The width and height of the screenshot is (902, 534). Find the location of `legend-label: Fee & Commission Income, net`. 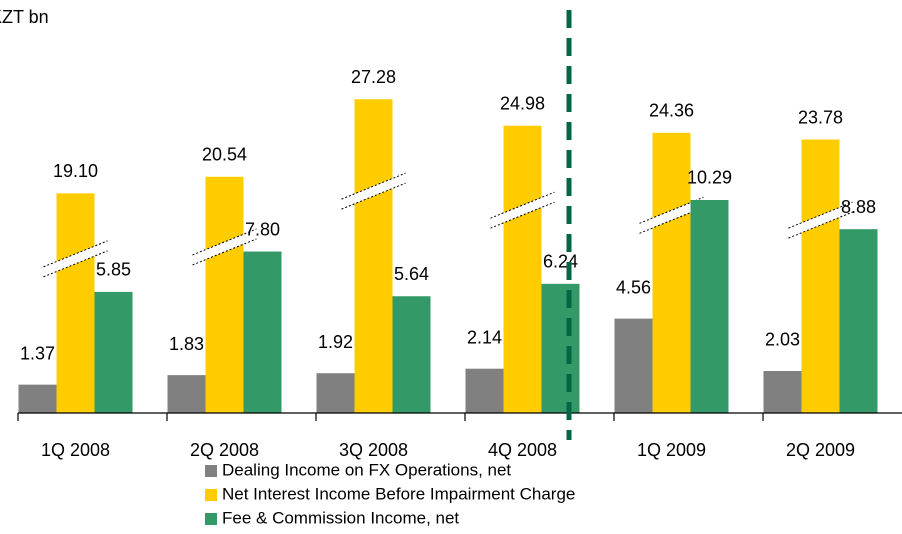

legend-label: Fee & Commission Income, net is located at coordinates (340, 517).